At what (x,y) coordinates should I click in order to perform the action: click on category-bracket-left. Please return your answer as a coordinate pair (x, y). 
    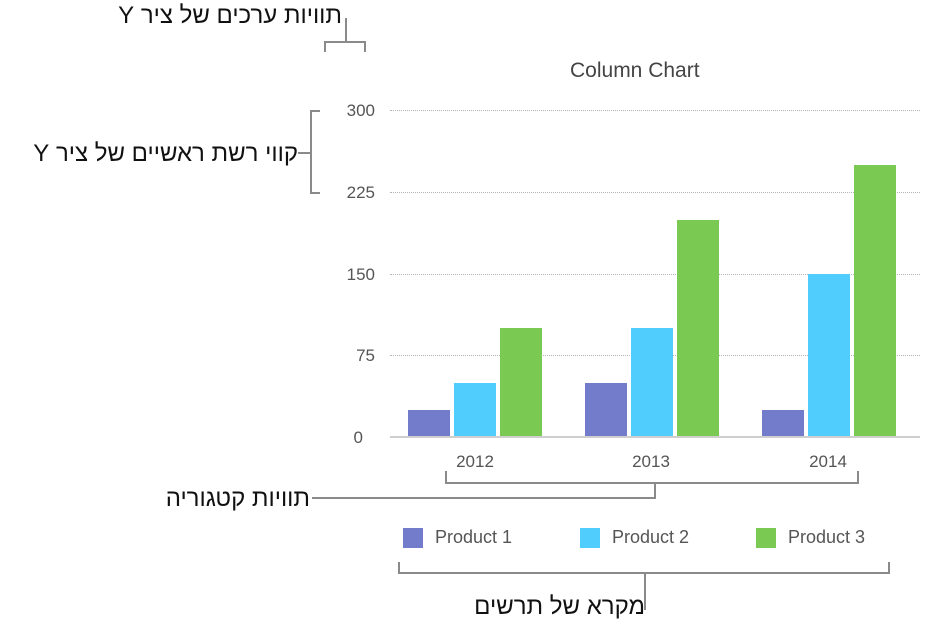
    Looking at the image, I should click on (446, 477).